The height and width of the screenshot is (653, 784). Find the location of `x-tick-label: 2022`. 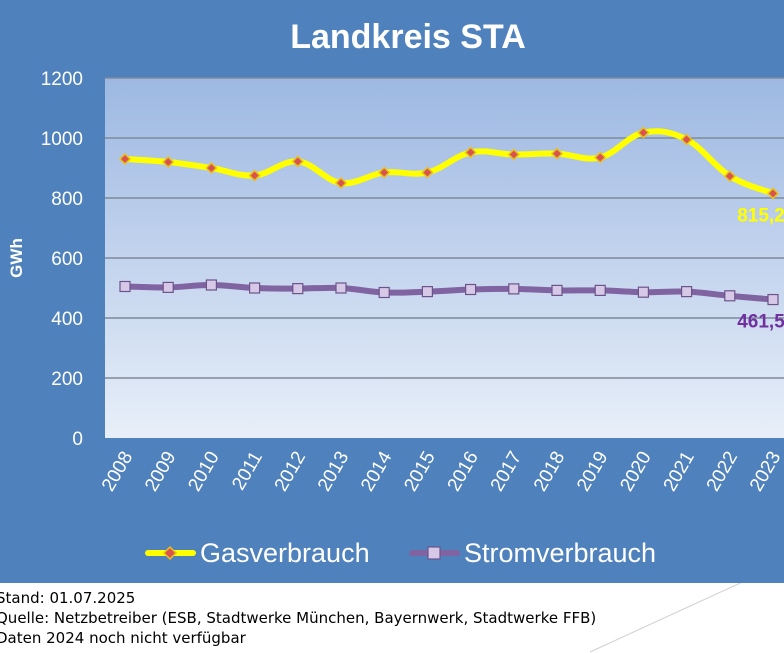

x-tick-label: 2022 is located at coordinates (722, 471).